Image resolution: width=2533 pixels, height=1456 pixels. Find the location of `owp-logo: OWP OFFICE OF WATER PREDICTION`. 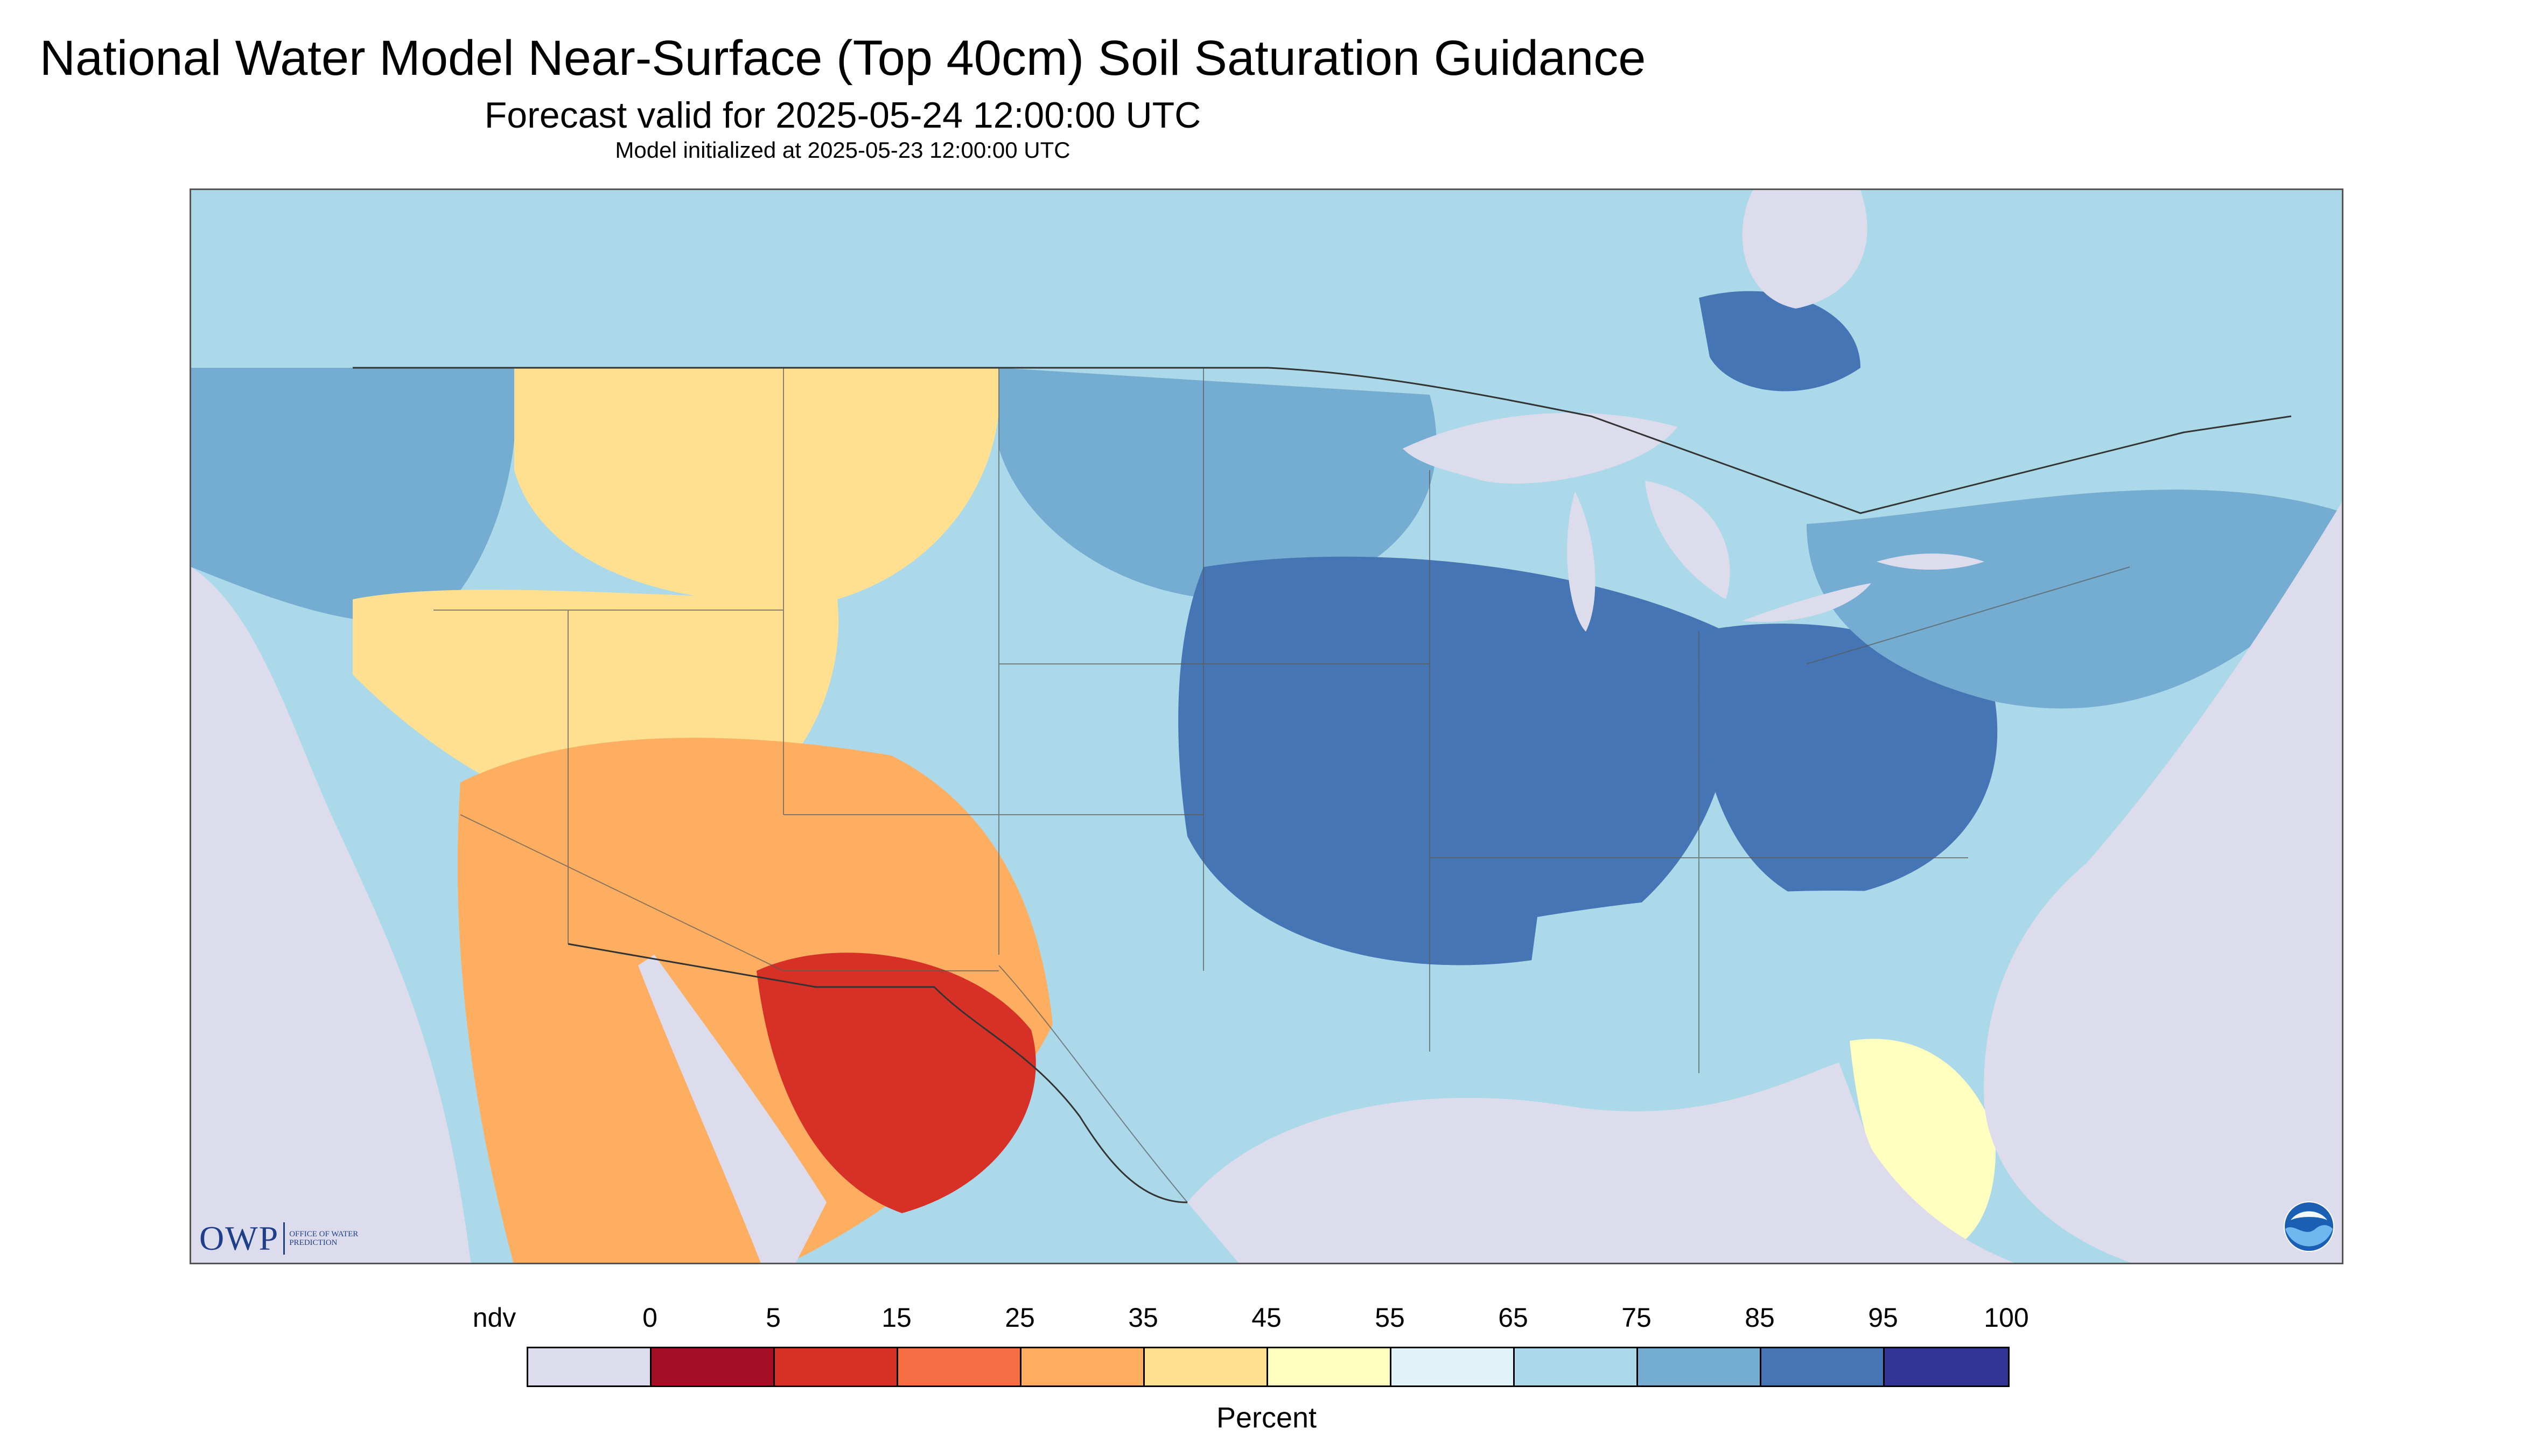

owp-logo: OWP OFFICE OF WATER PREDICTION is located at coordinates (282, 1238).